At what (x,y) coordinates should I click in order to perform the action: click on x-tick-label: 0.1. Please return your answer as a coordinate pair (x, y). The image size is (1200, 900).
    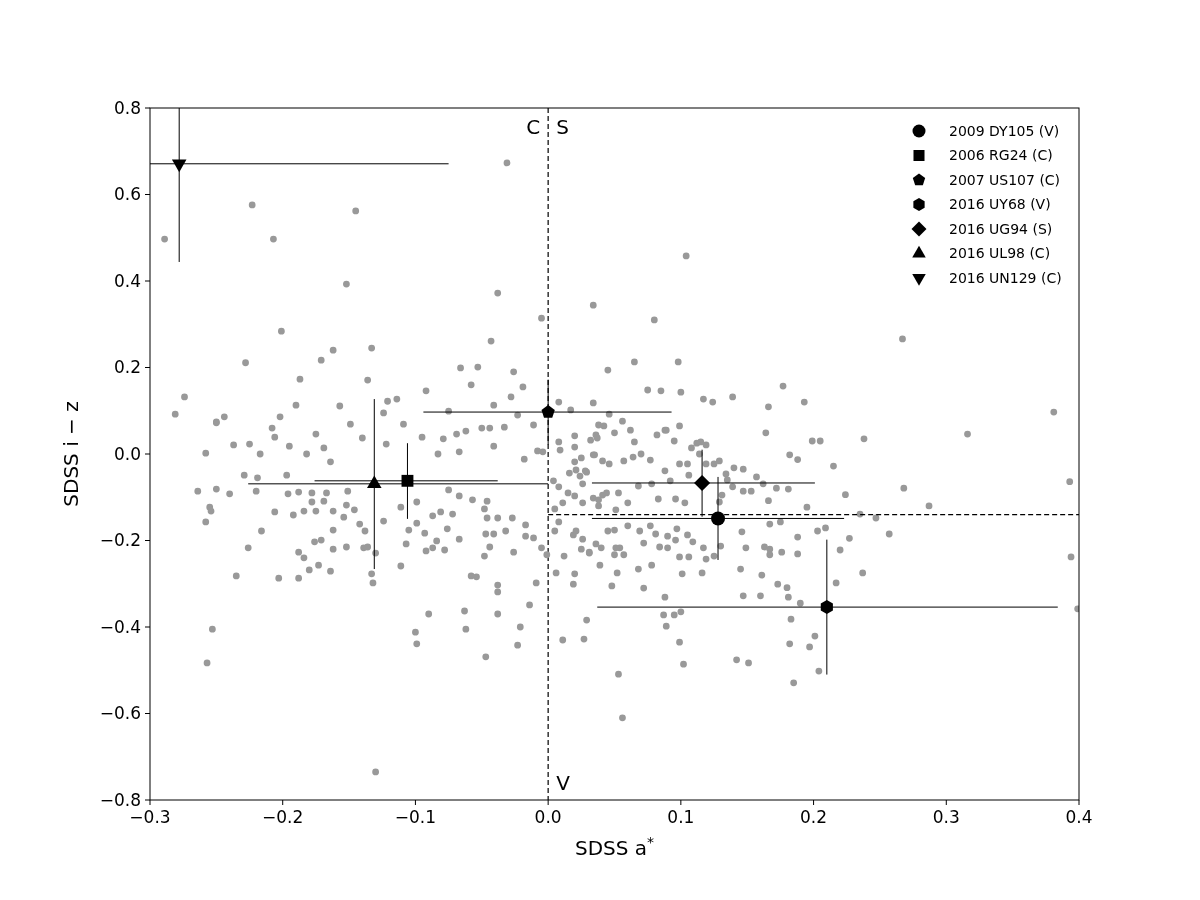
    Looking at the image, I should click on (681, 817).